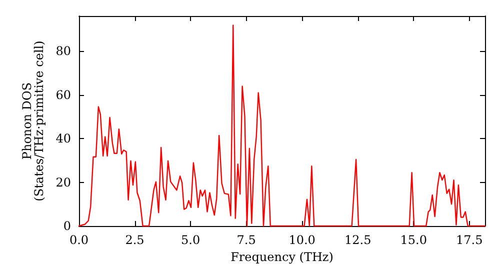 The image size is (500, 280). Describe the element at coordinates (358, 240) in the screenshot. I see `x-tick-label: 12.5` at that location.